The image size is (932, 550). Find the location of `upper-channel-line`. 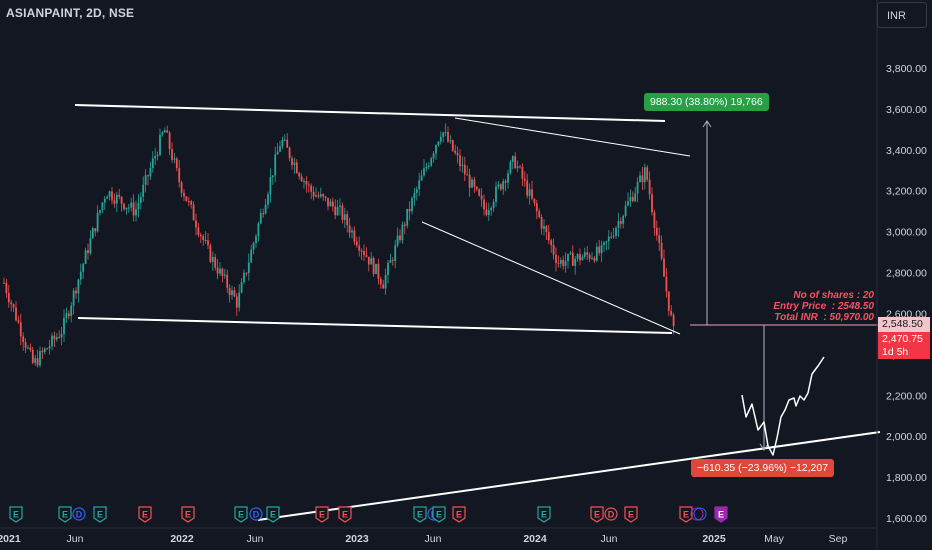

upper-channel-line is located at coordinates (370, 113).